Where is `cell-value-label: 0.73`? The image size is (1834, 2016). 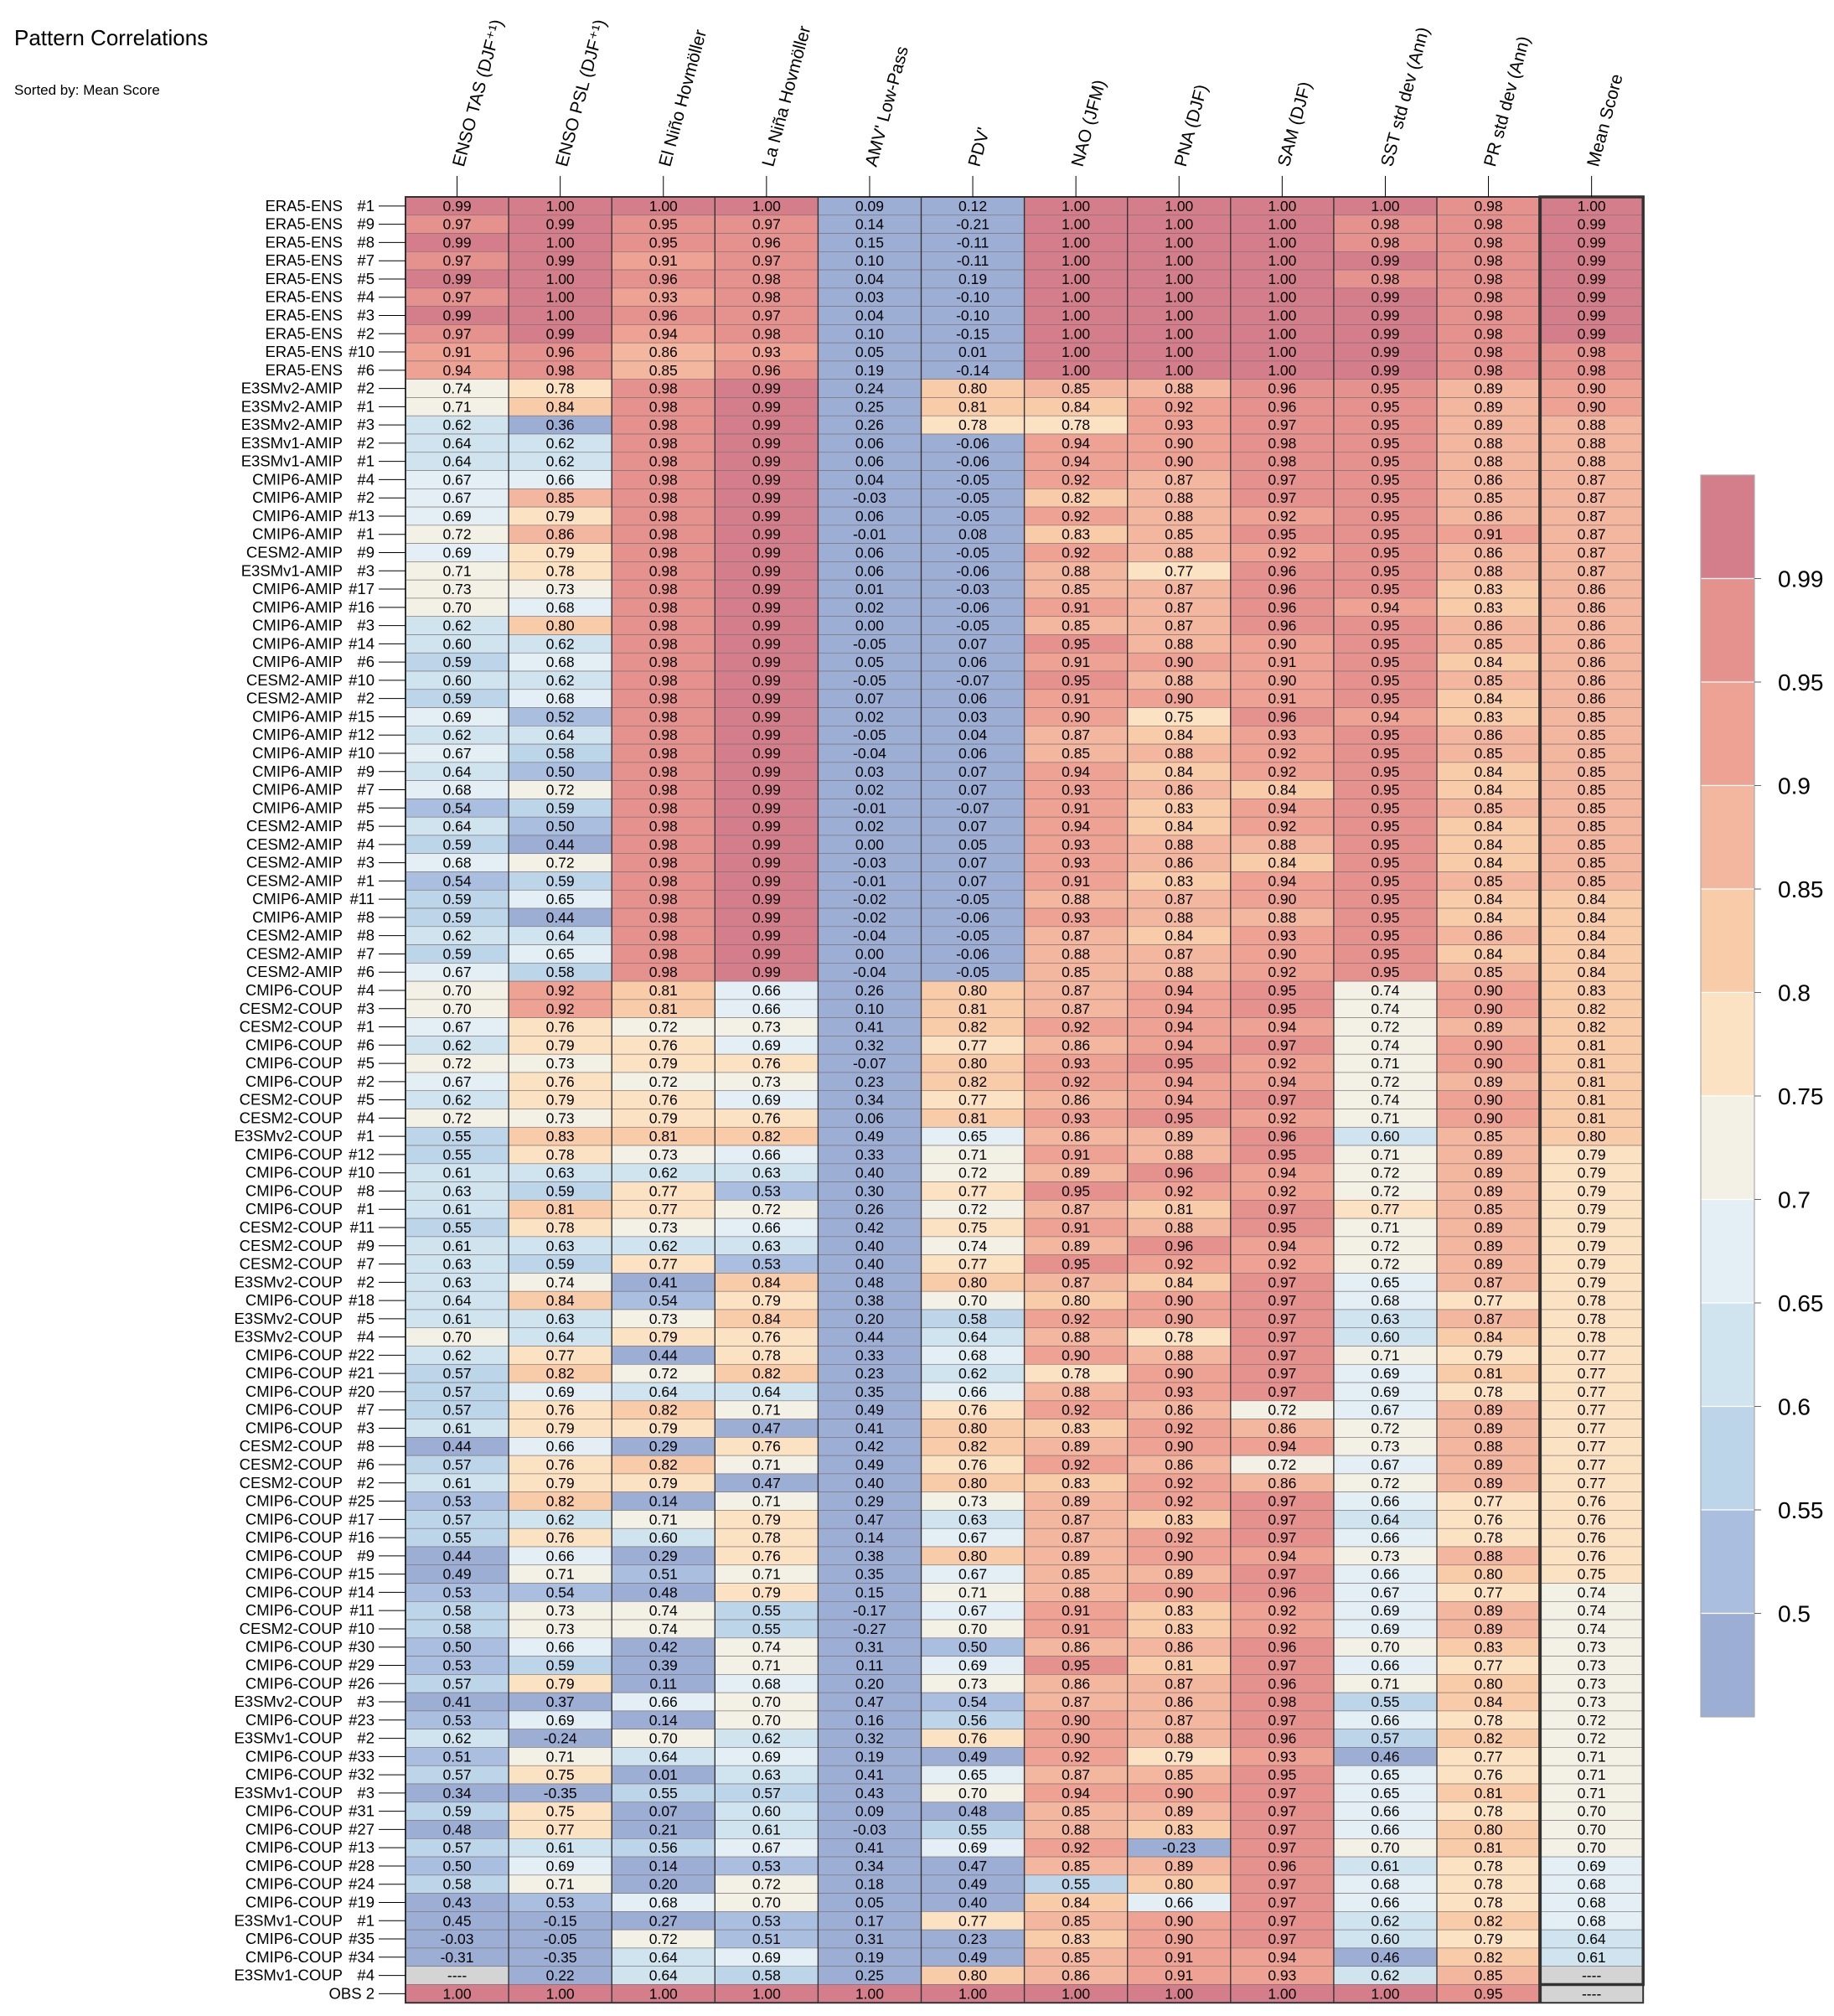
cell-value-label: 0.73 is located at coordinates (972, 1683).